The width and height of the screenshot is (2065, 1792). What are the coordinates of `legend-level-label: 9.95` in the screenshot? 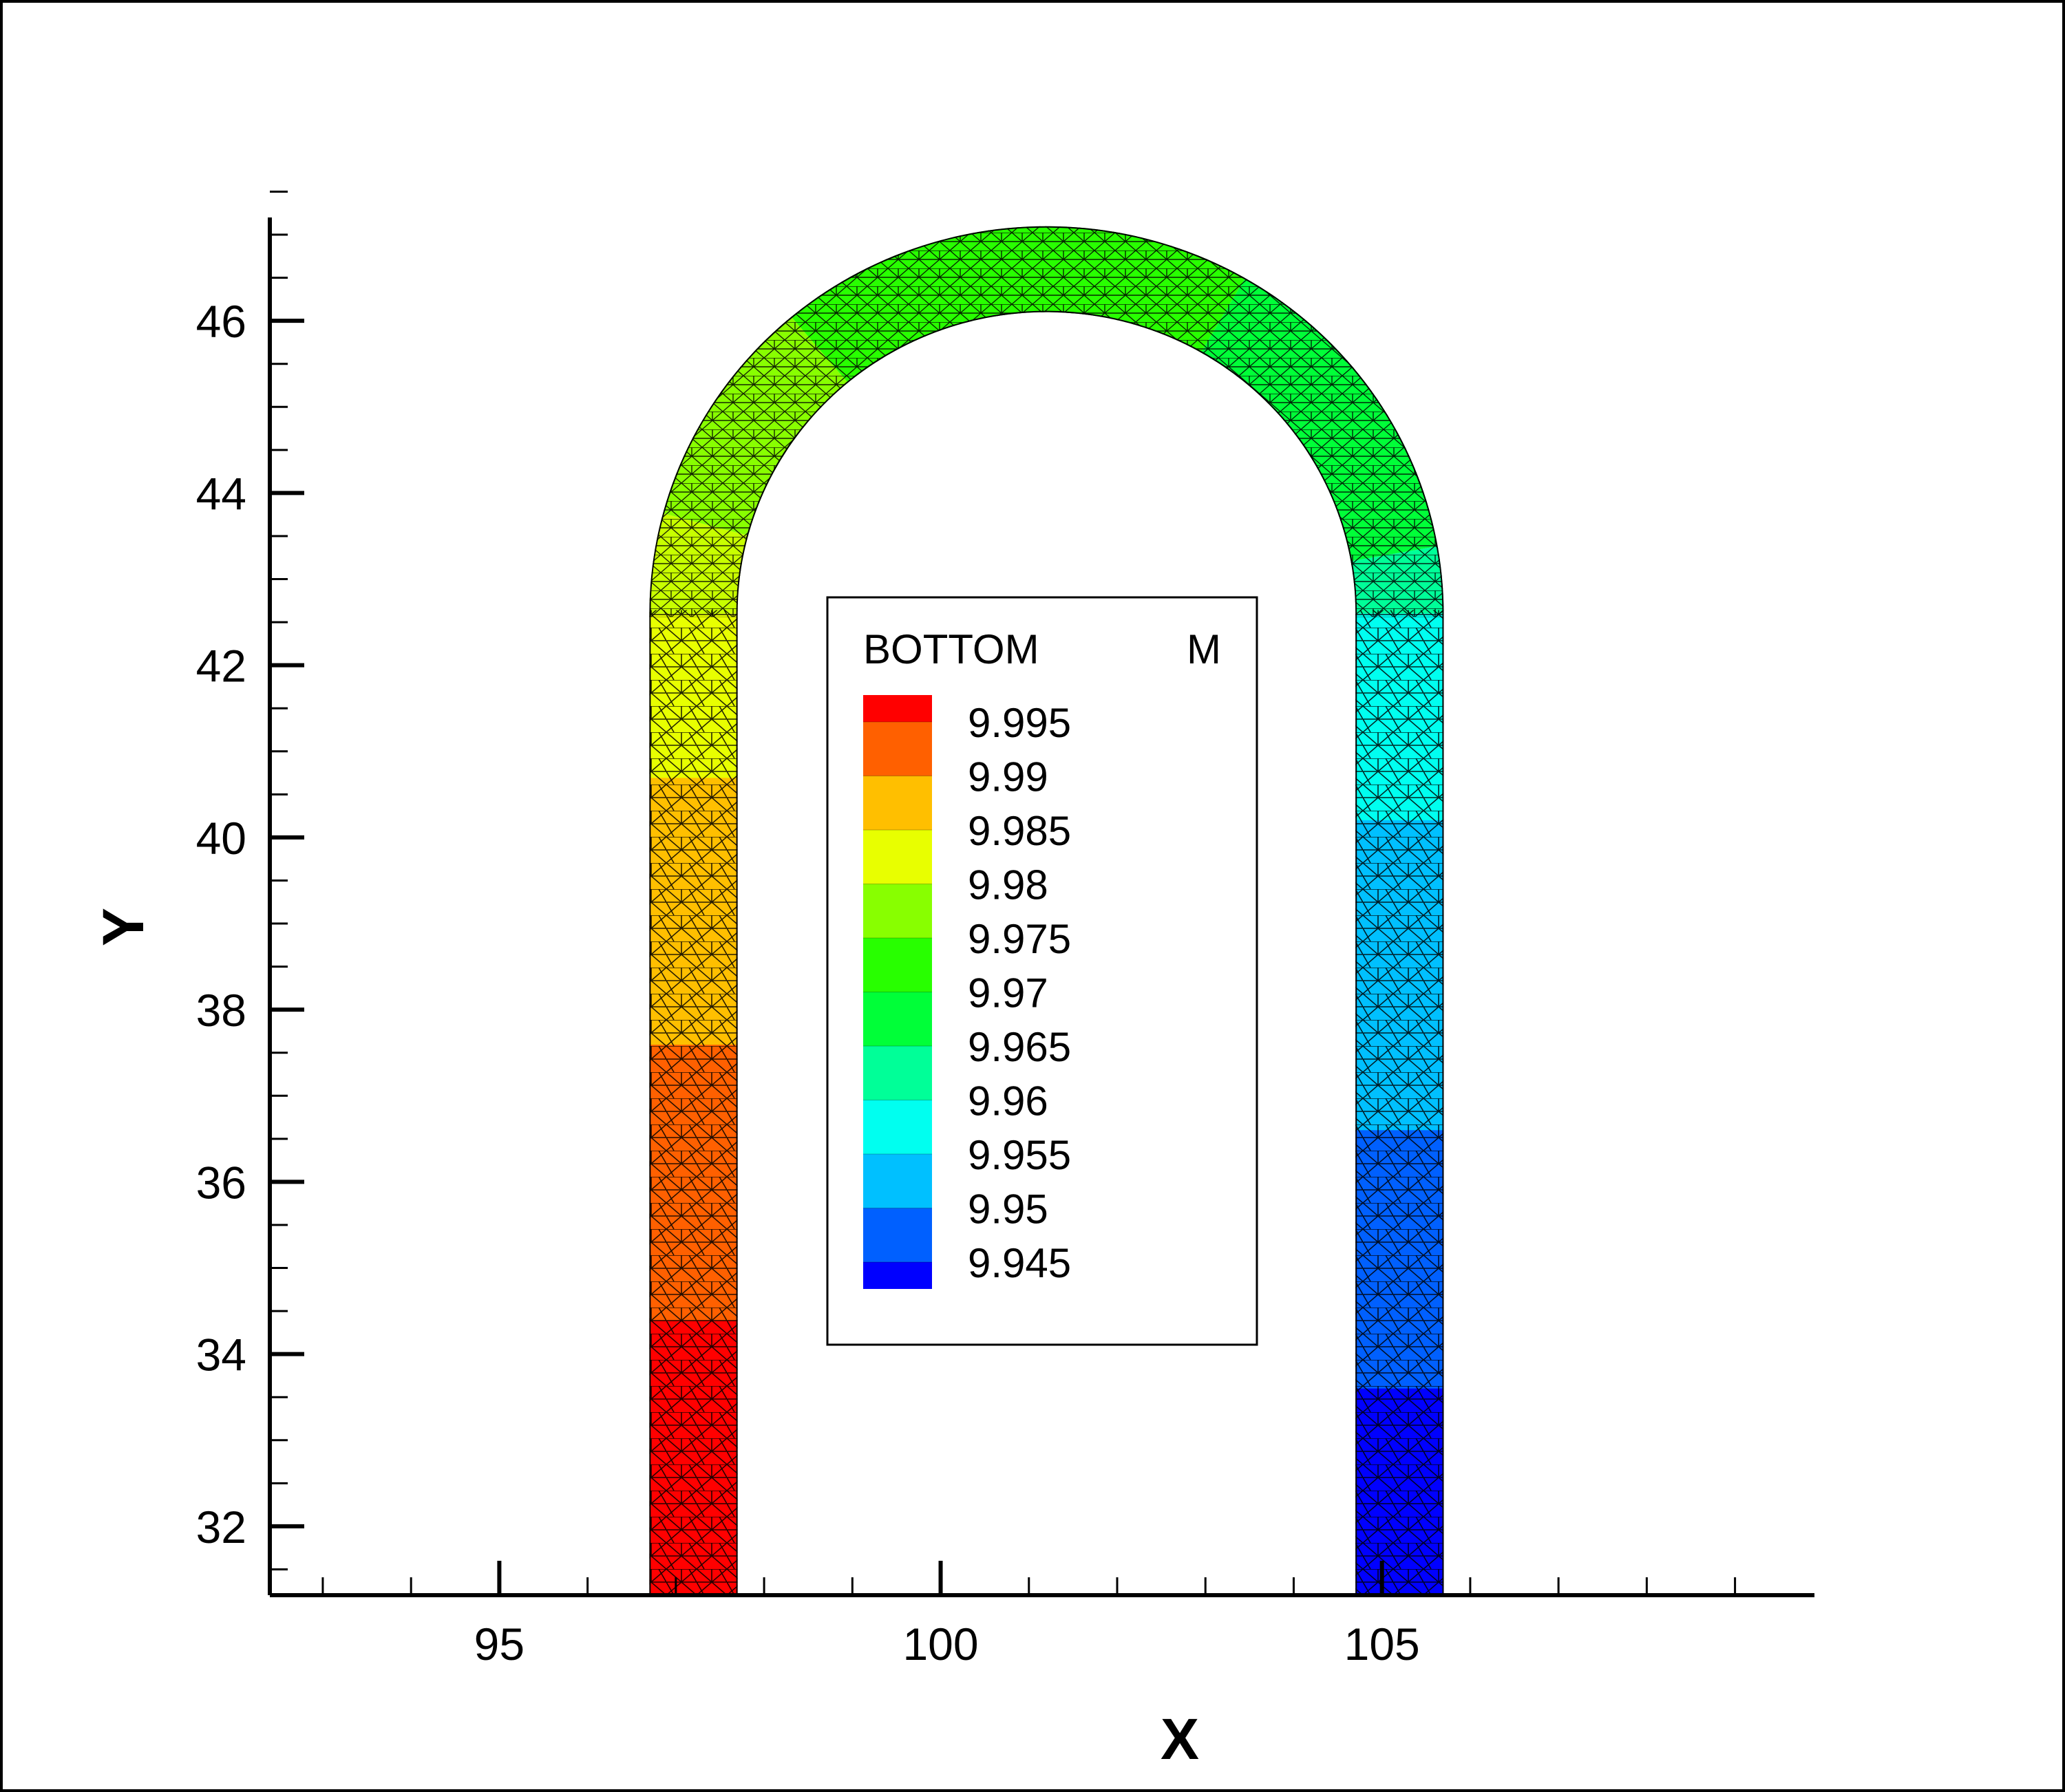 It's located at (1008, 1209).